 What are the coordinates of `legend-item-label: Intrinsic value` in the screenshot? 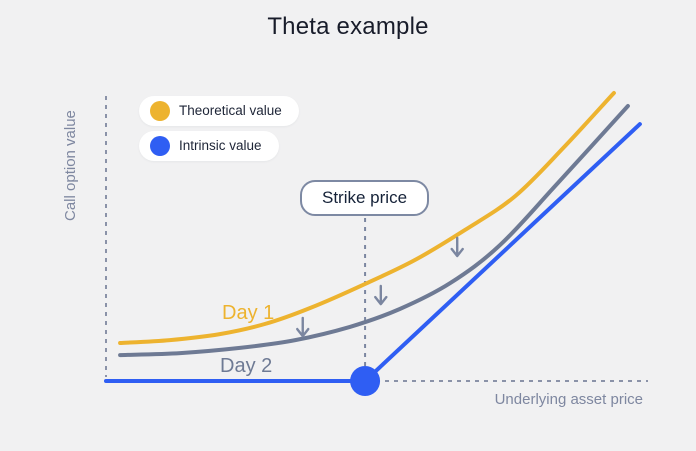 It's located at (220, 146).